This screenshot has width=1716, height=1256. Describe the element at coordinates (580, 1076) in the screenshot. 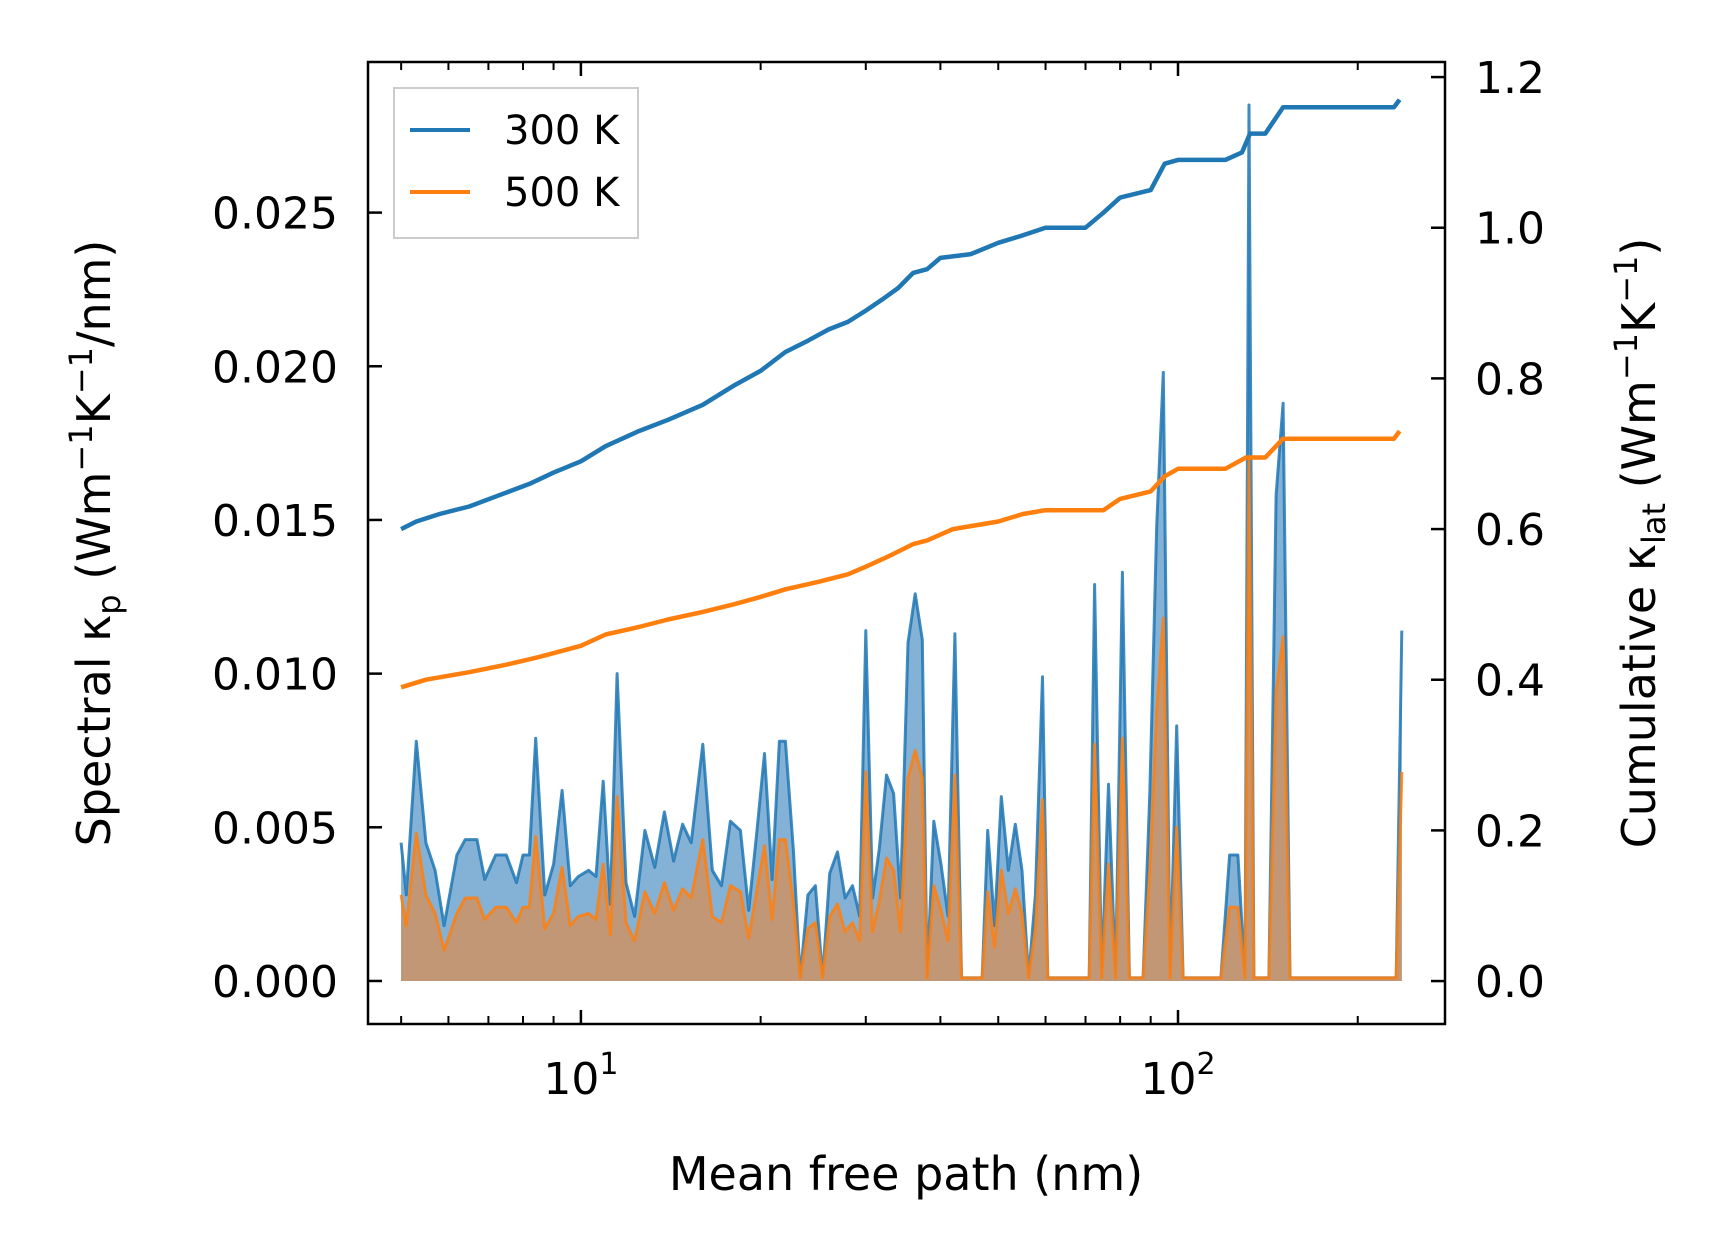

I see `x-tick-label: 10¹` at that location.